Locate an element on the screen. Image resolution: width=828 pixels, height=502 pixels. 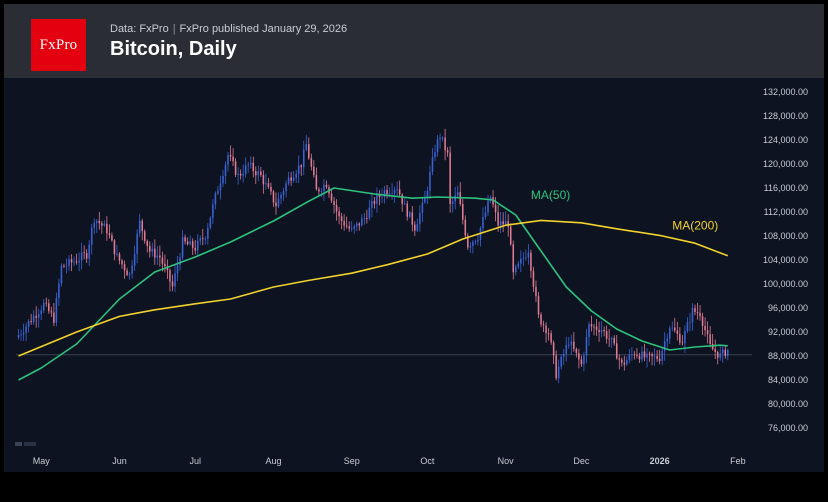
annotations-group: MA(50) MA(200) is located at coordinates (624, 210).